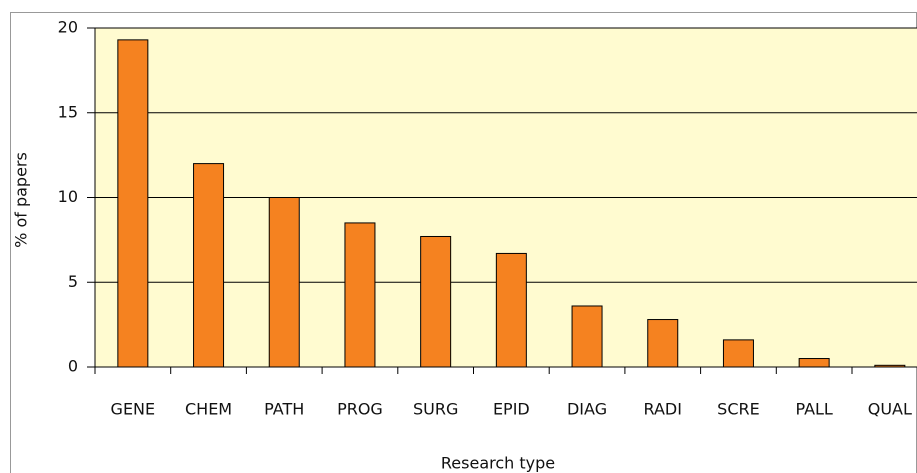 Image resolution: width=917 pixels, height=473 pixels. I want to click on x-tick-label: PALL, so click(813, 409).